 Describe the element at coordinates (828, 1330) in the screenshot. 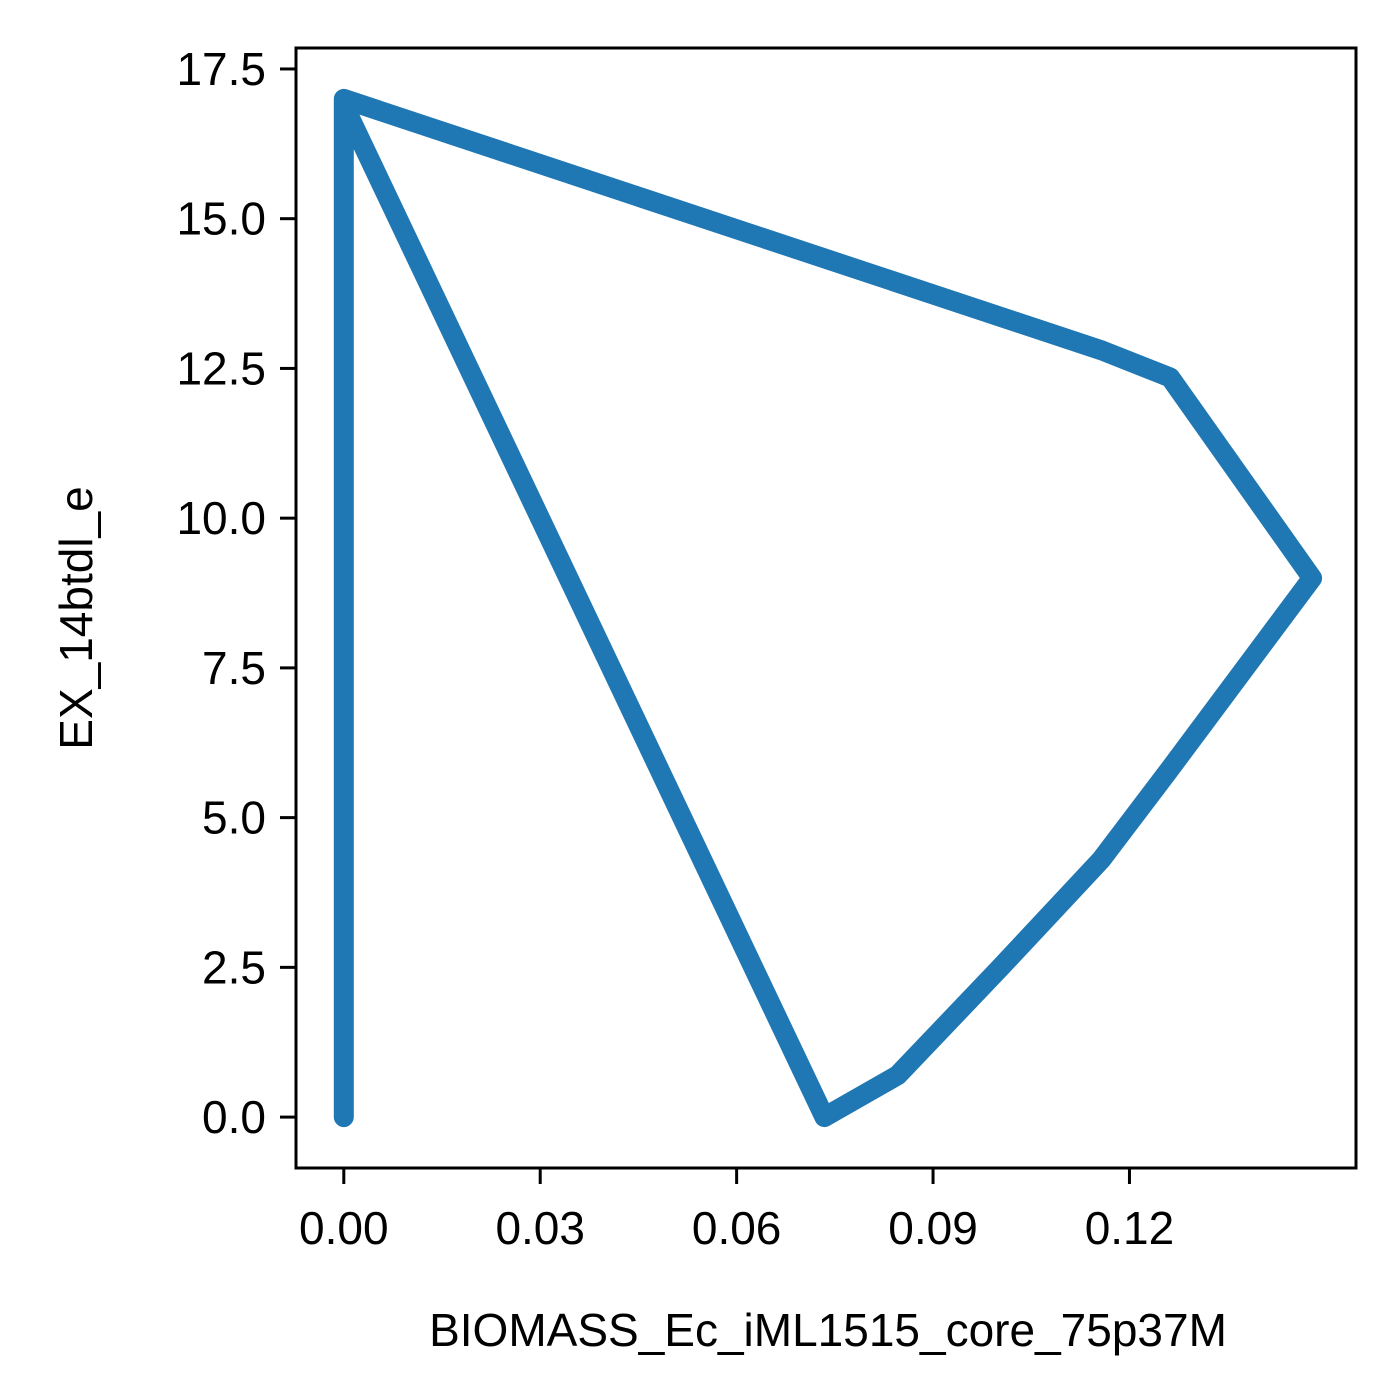

I see `x-axis-label: BIOMASS_Ec_iML1515_core_75p37M` at that location.